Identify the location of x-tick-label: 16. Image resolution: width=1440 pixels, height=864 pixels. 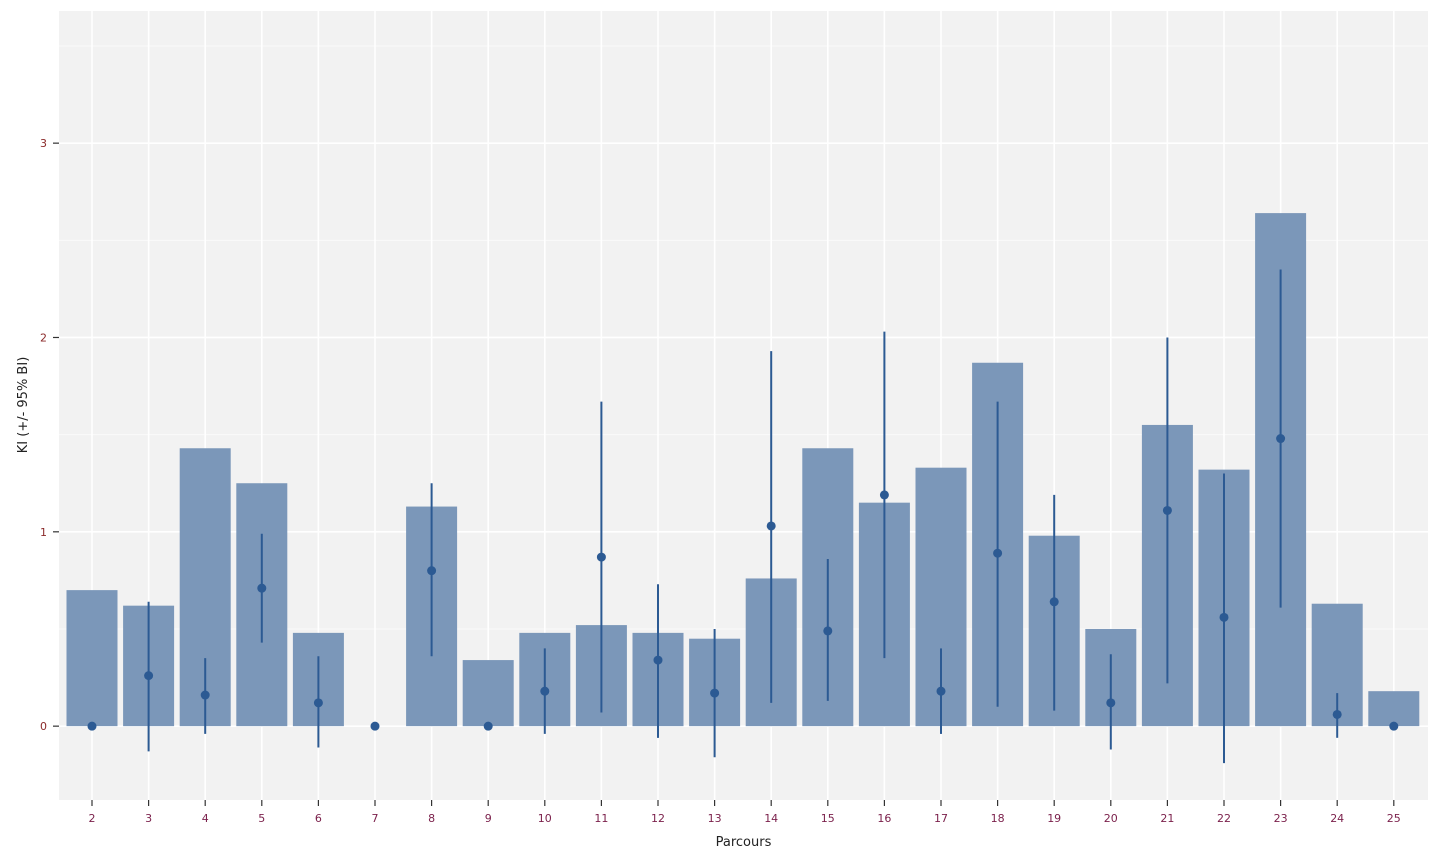
(884, 818).